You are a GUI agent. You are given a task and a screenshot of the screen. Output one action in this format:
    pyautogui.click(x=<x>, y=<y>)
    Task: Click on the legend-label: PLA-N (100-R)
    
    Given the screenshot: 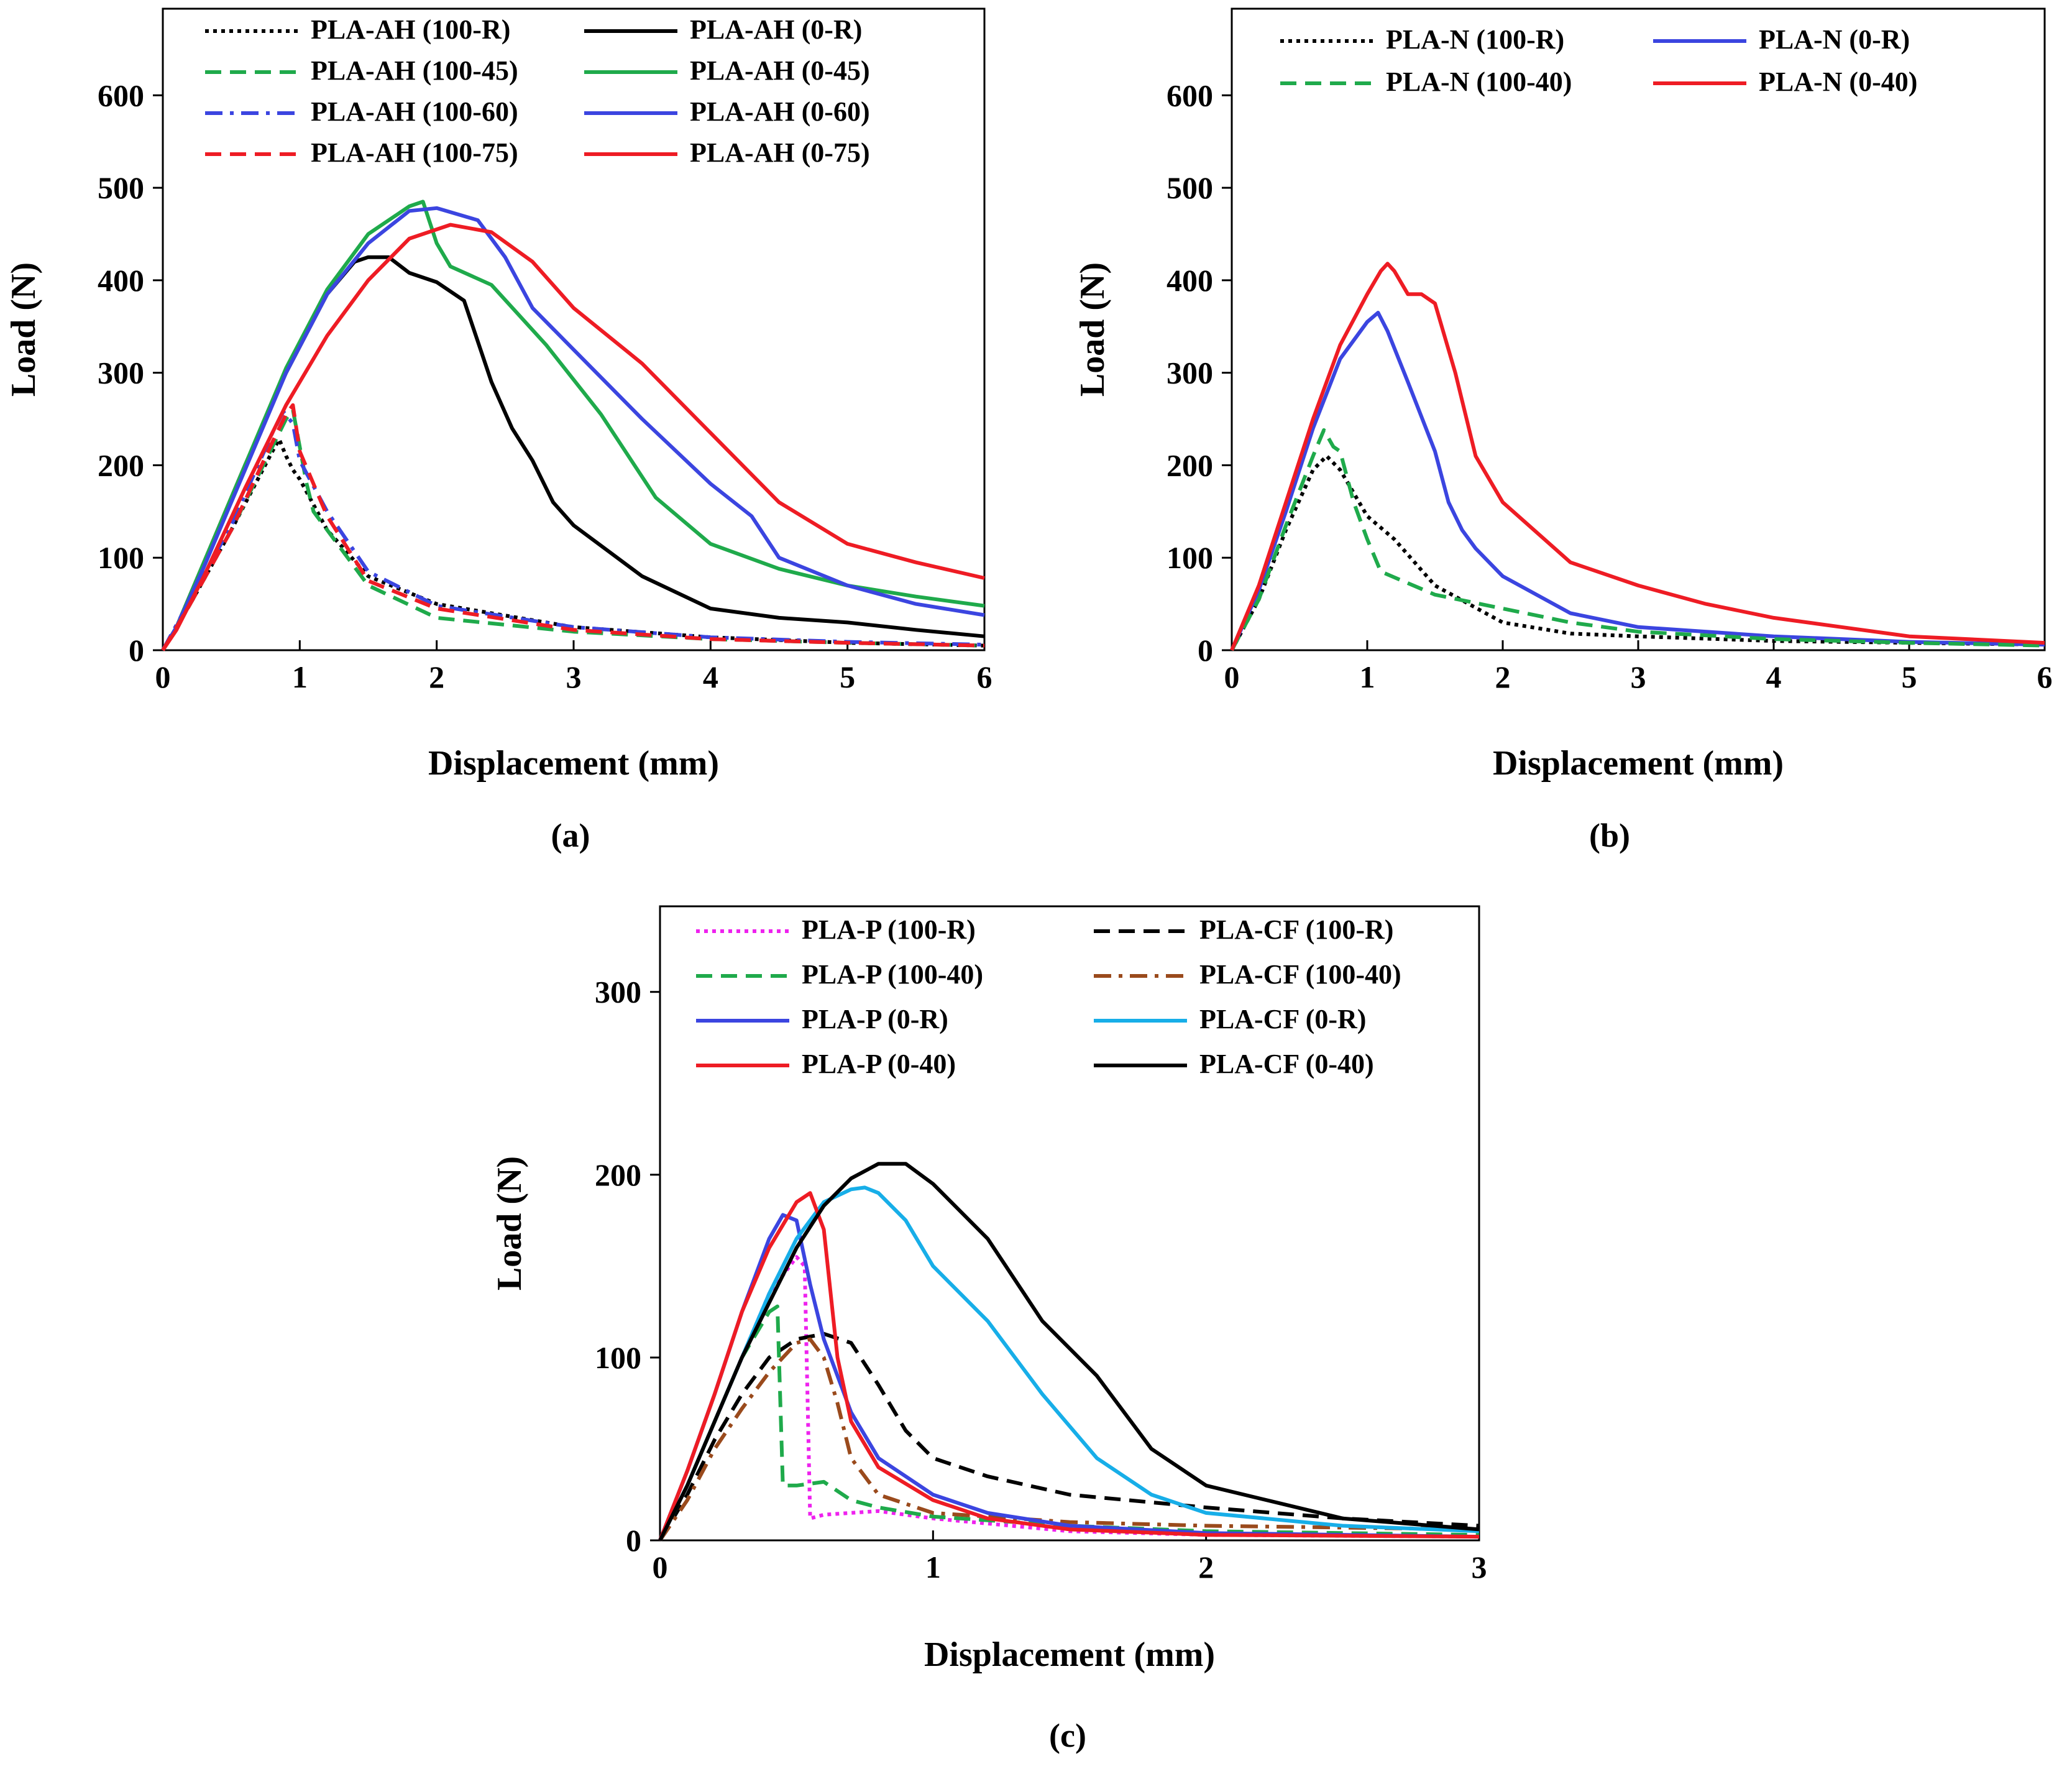 What is the action you would take?
    pyautogui.click(x=1475, y=39)
    